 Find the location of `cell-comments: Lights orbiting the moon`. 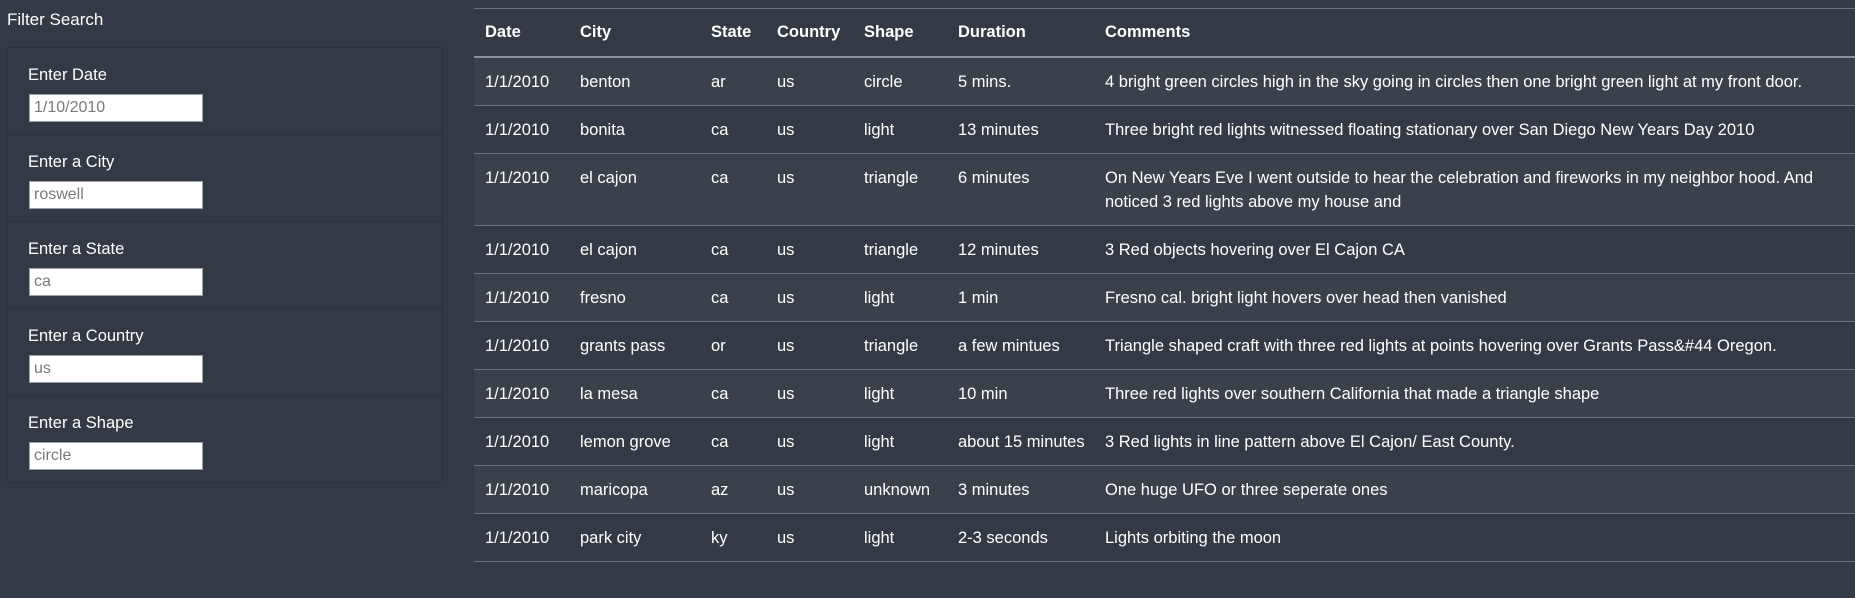

cell-comments: Lights orbiting the moon is located at coordinates (1193, 538).